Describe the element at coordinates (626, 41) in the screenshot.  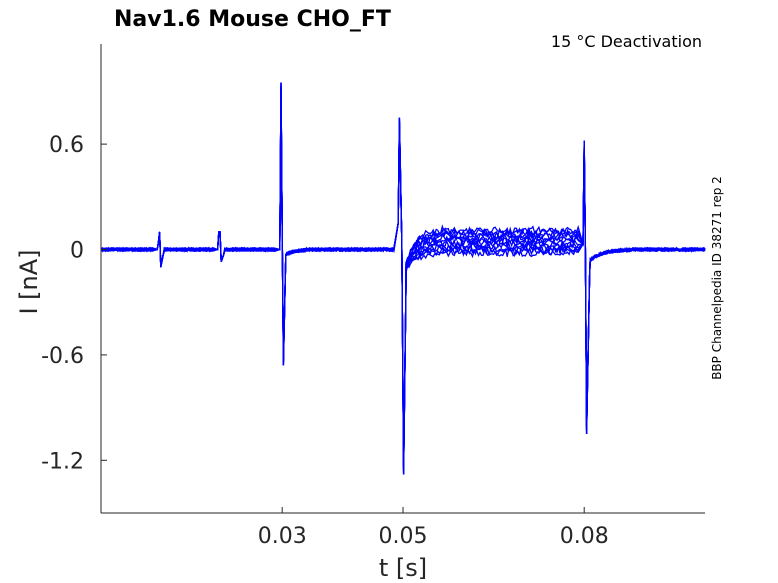
I see `chart-subtitle: 15 °C Deactivation` at that location.